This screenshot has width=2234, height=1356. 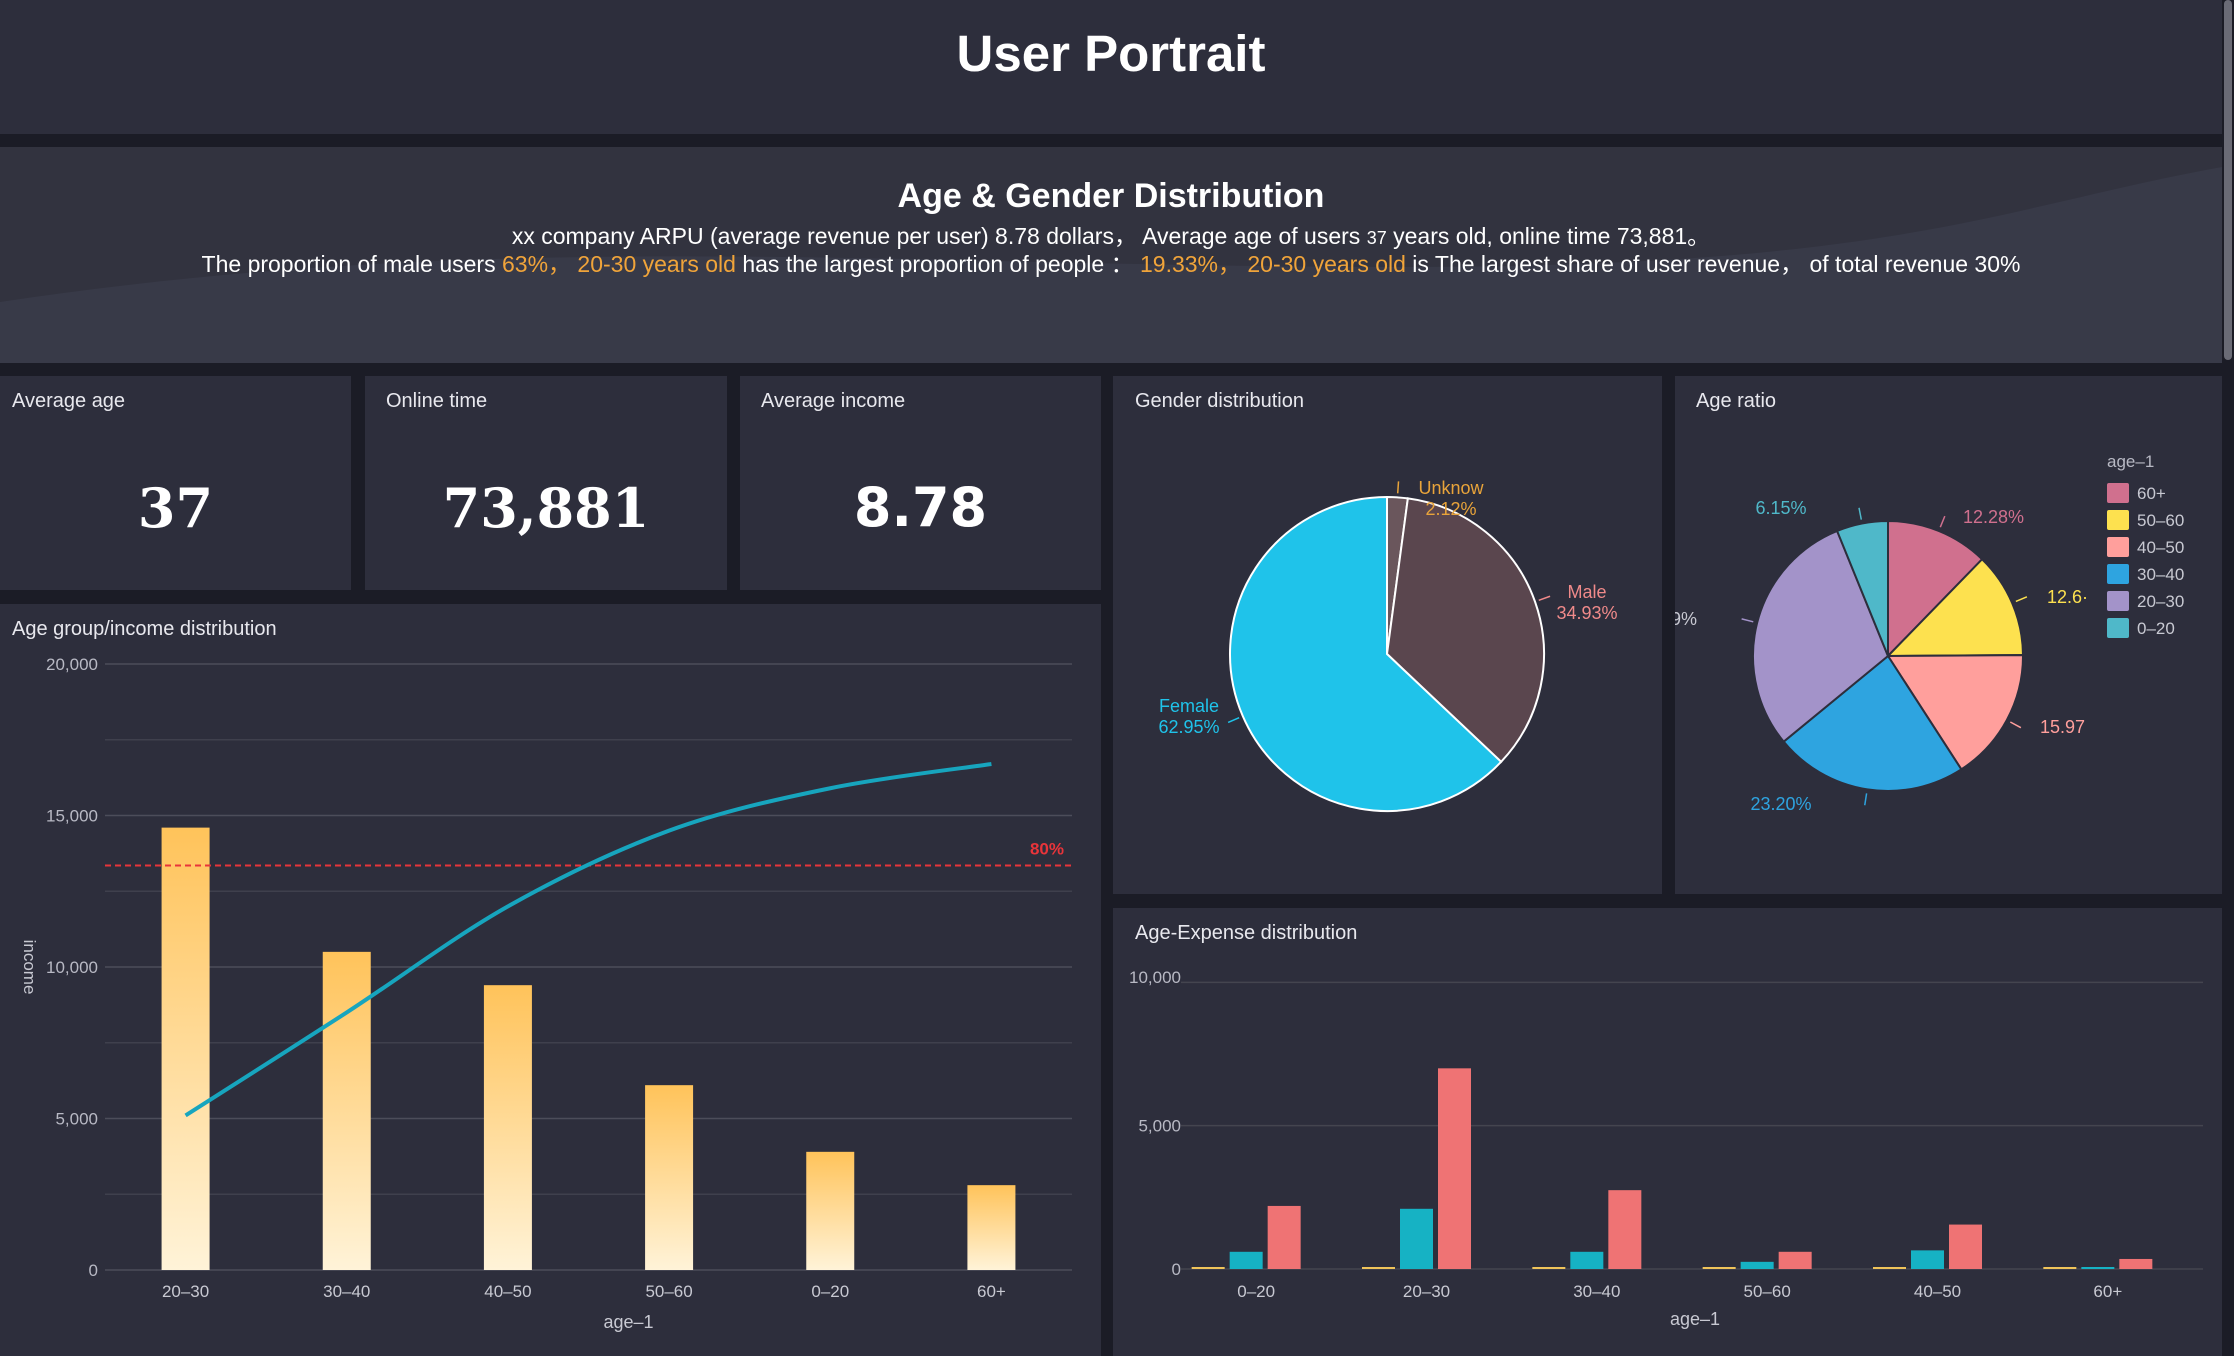 I want to click on kpi-average-age: Average age 37, so click(x=175, y=483).